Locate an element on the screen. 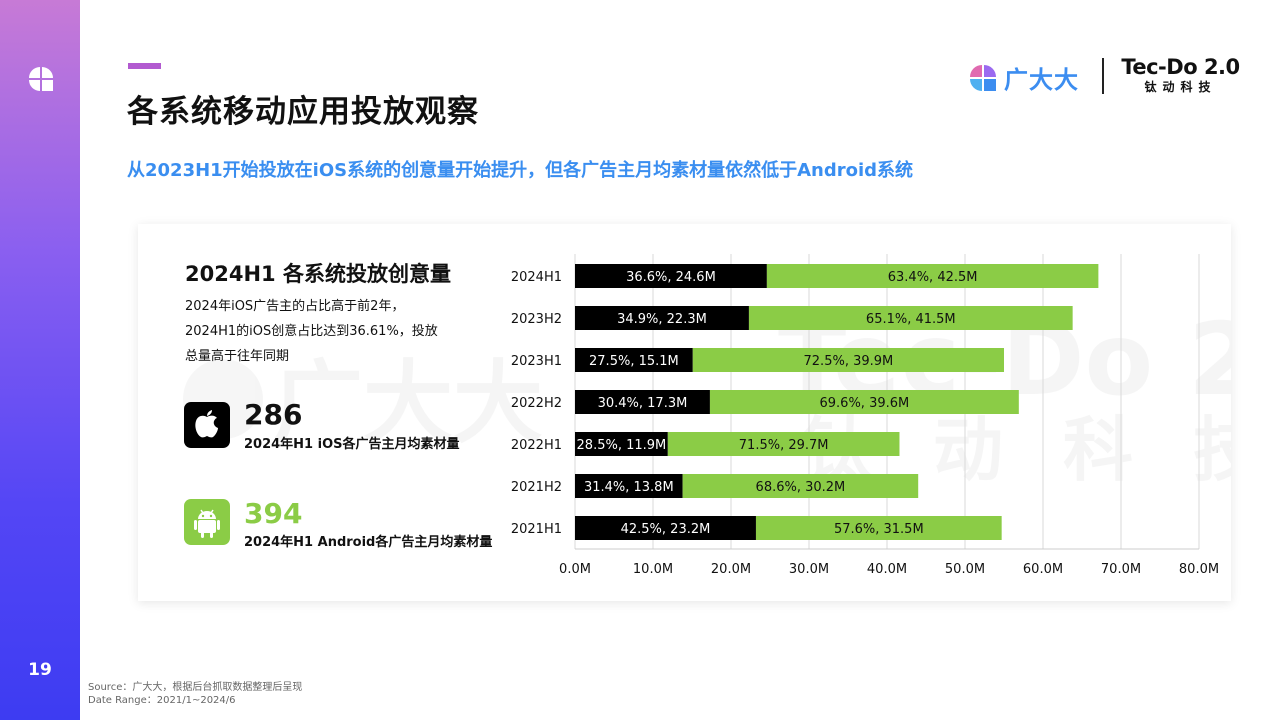 This screenshot has height=720, width=1280. x-tick-label: 30.0M is located at coordinates (809, 569).